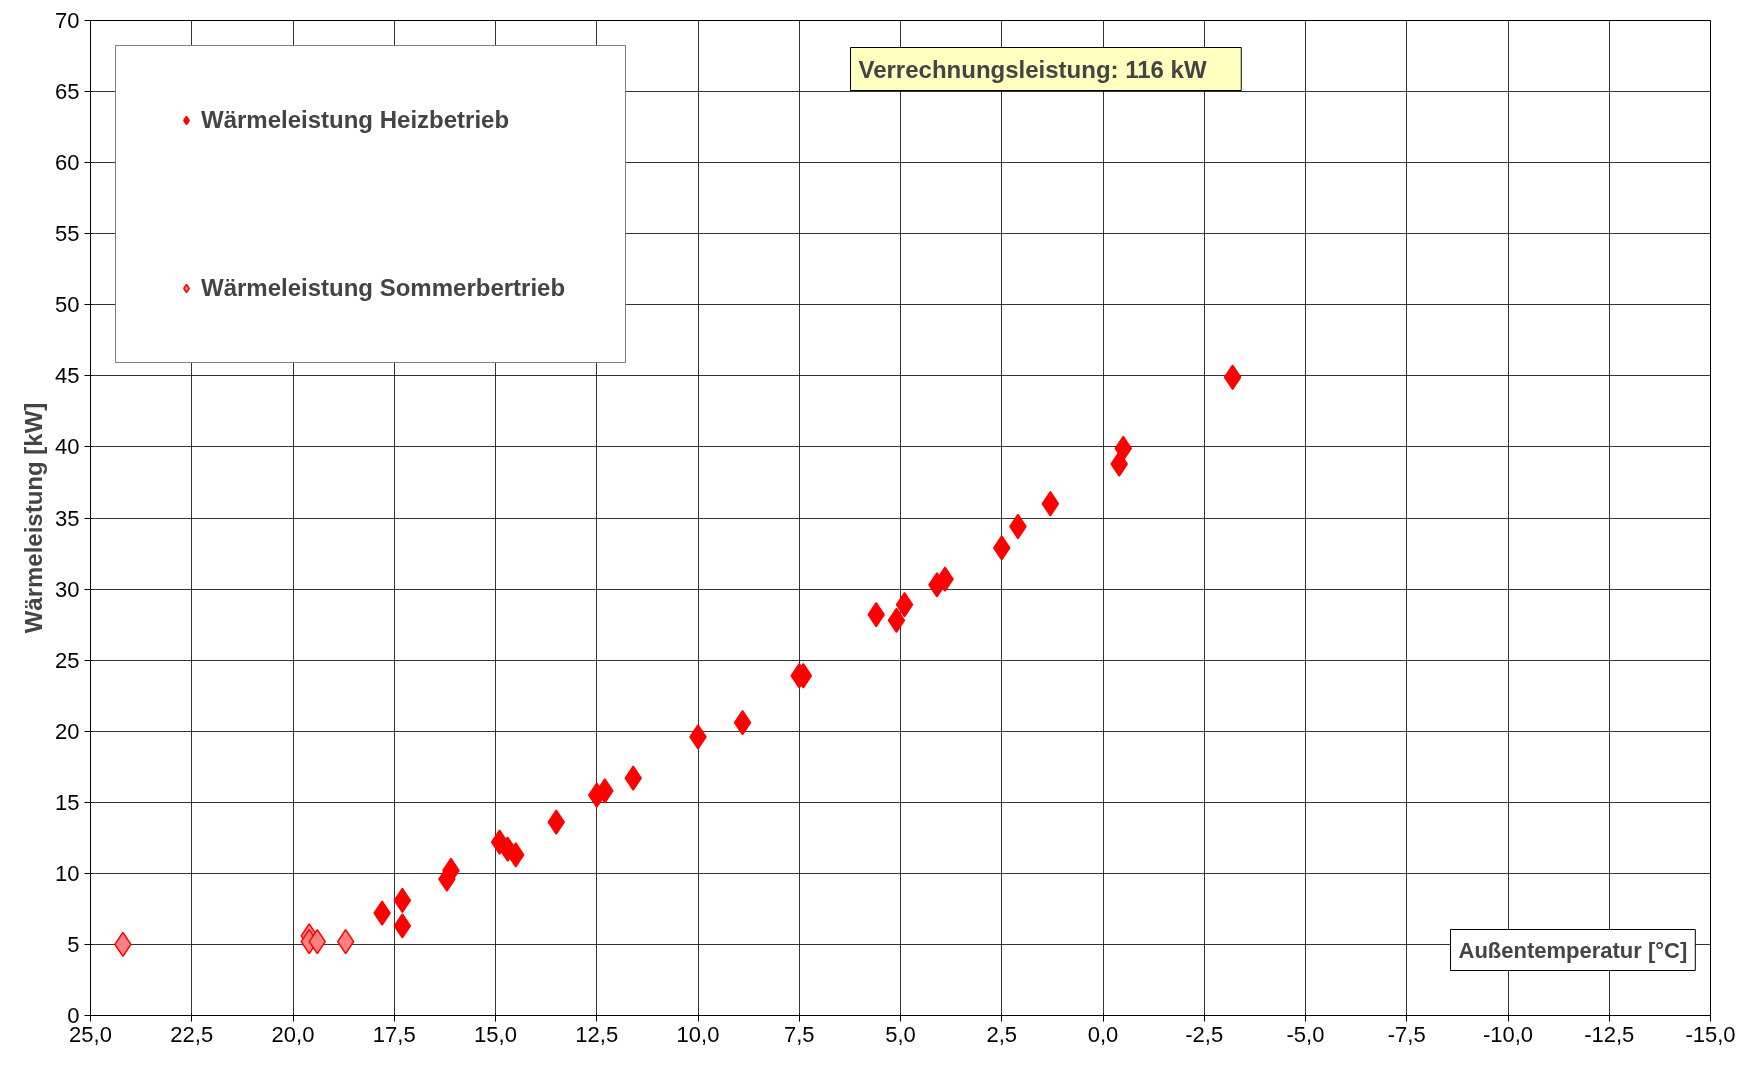  Describe the element at coordinates (1103, 1034) in the screenshot. I see `x-tick-label: 0,0` at that location.